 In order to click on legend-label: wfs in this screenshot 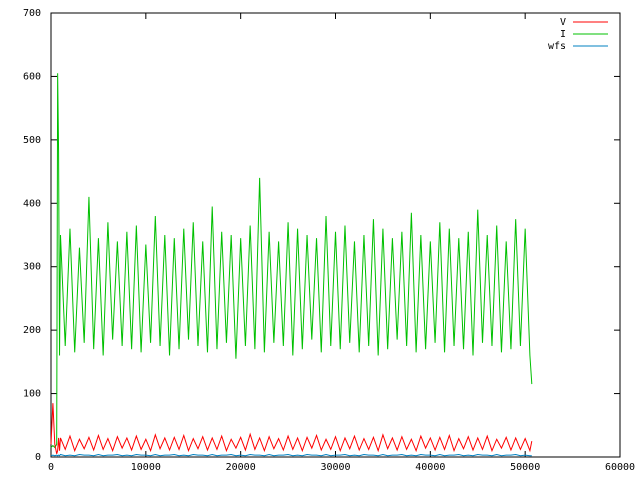, I will do `click(557, 46)`.